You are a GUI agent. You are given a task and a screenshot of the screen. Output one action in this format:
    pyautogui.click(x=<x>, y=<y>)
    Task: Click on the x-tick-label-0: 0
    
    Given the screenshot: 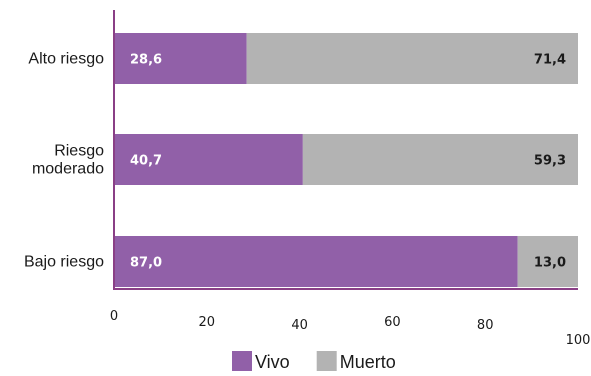 What is the action you would take?
    pyautogui.click(x=114, y=316)
    